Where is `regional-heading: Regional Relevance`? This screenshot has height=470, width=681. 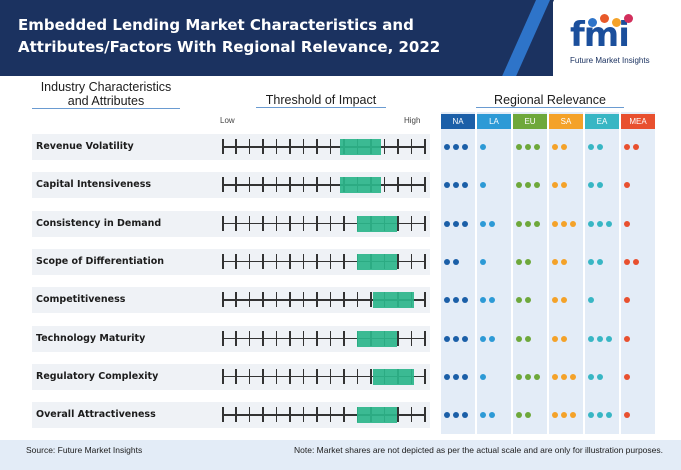
regional-heading: Regional Relevance is located at coordinates (550, 100).